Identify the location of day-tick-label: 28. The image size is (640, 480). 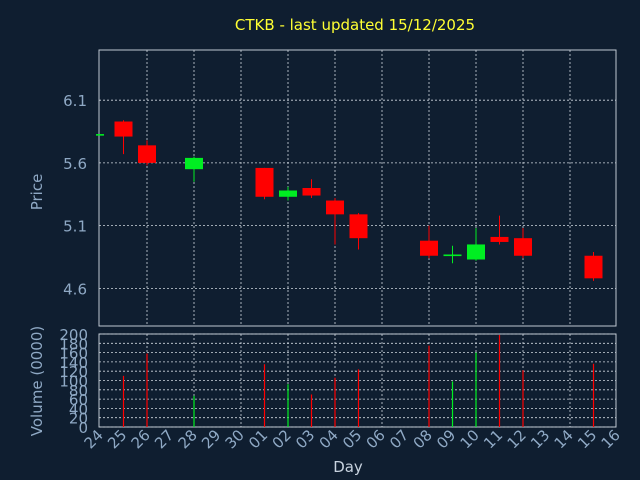
(188, 439).